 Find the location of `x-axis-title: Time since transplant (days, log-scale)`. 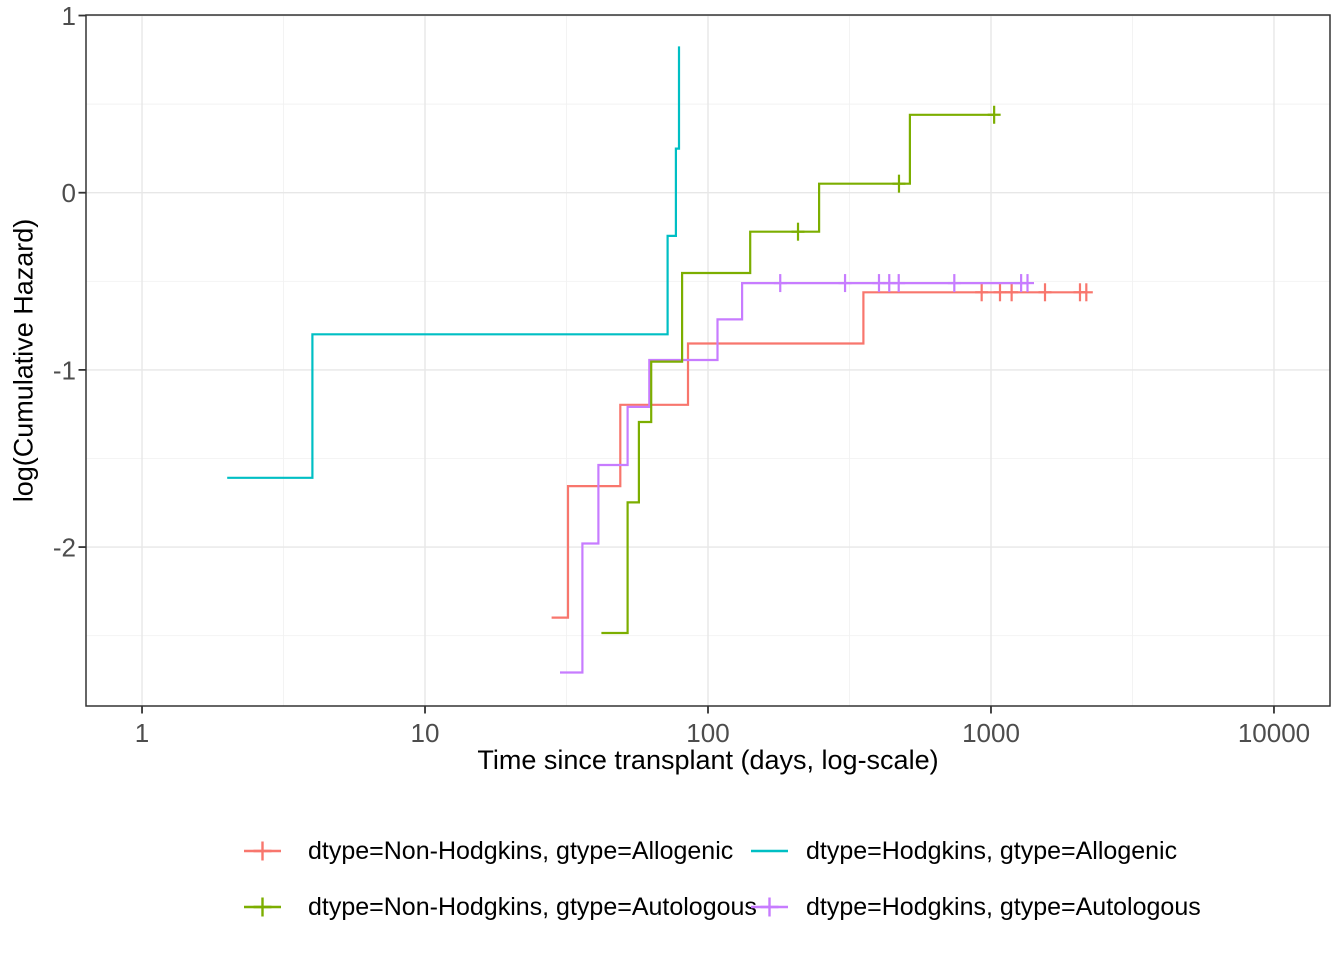

x-axis-title: Time since transplant (days, log-scale) is located at coordinates (708, 760).